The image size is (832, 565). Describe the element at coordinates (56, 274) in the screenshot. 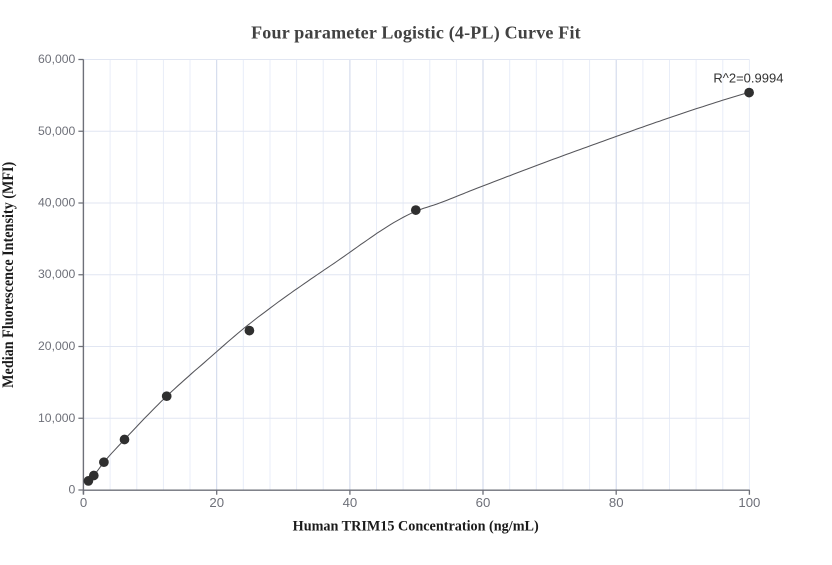

I see `svg-text: 30,000` at that location.